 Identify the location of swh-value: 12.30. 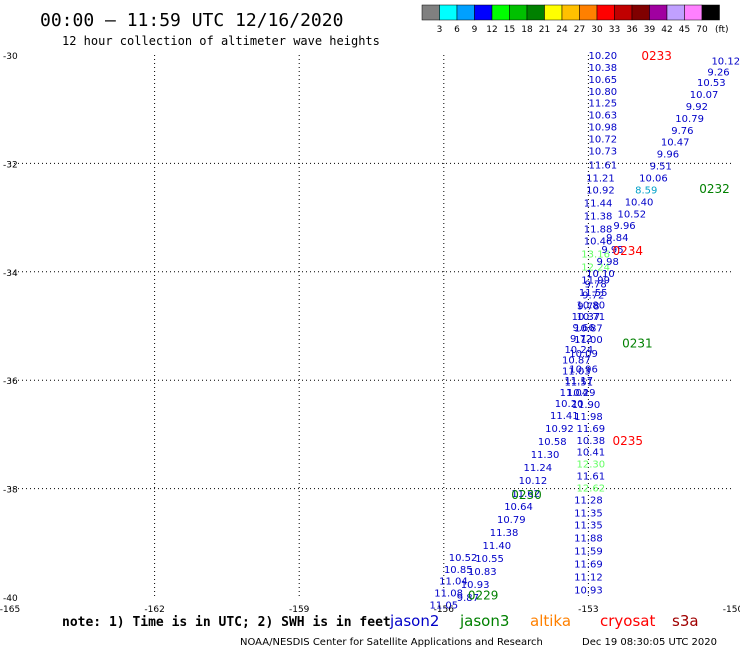
(590, 465).